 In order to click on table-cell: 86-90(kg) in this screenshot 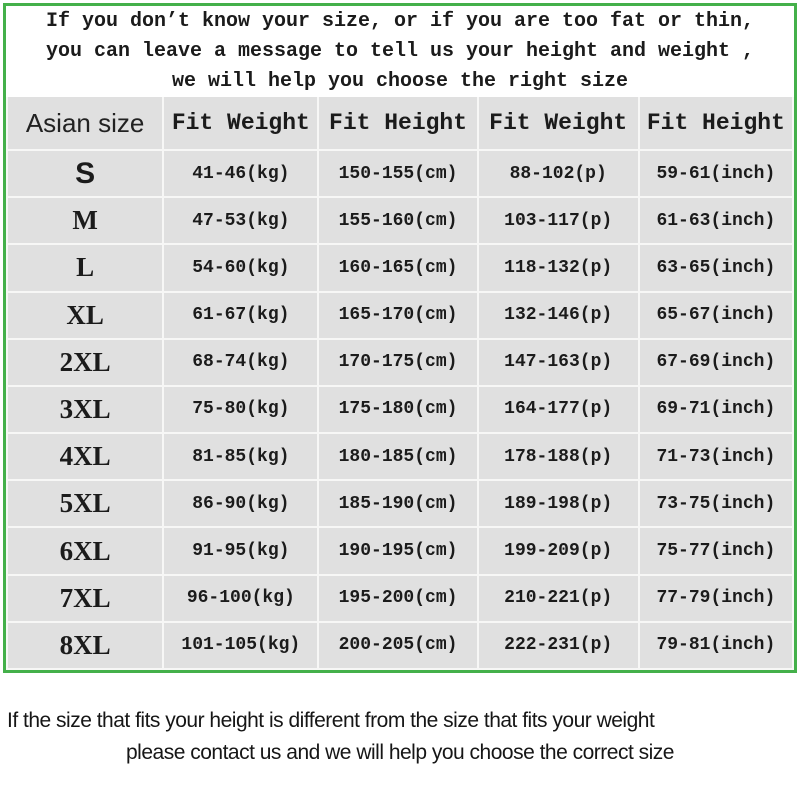, I will do `click(241, 504)`.